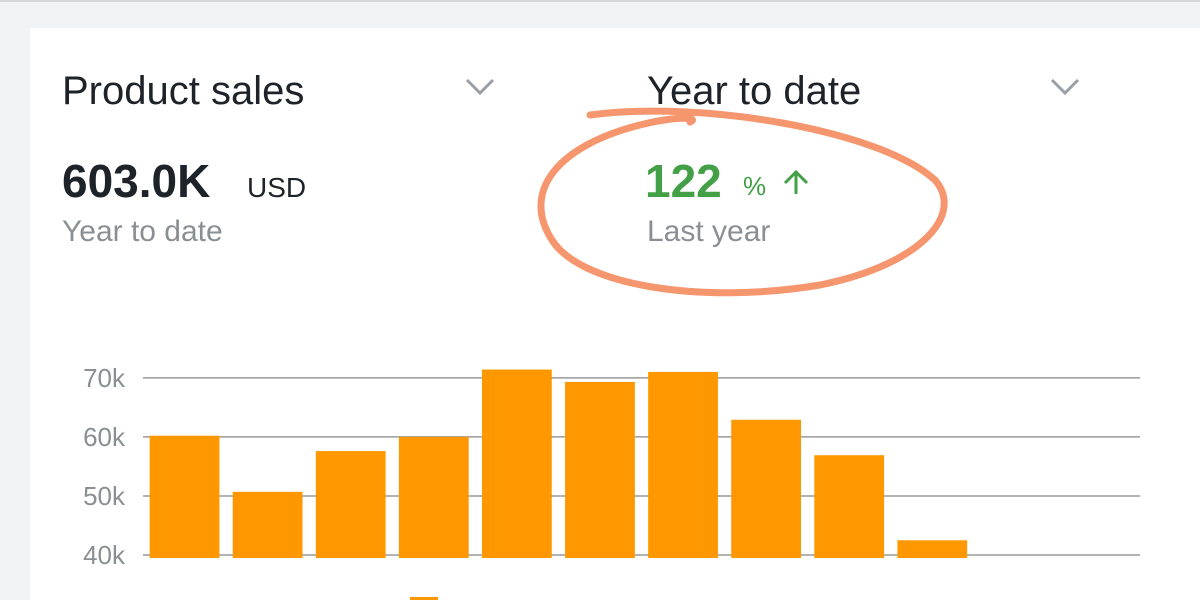 The height and width of the screenshot is (605, 1200). What do you see at coordinates (104, 555) in the screenshot?
I see `y-tick-label: 40k` at bounding box center [104, 555].